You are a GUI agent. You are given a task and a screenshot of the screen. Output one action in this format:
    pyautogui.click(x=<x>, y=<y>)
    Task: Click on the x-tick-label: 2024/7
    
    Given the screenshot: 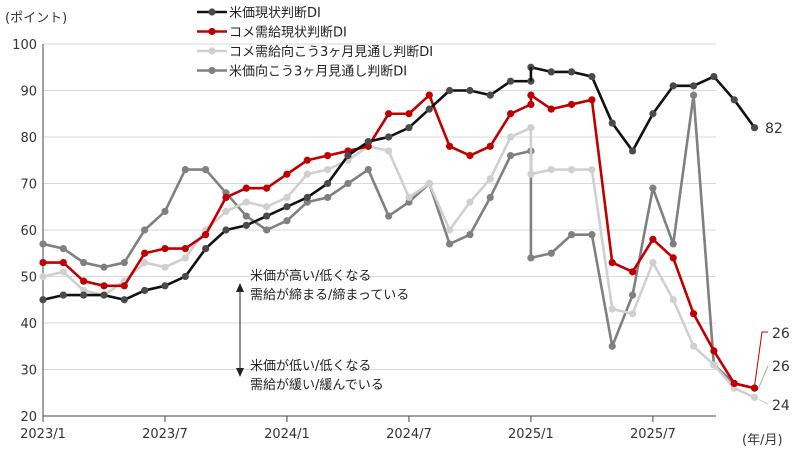 What is the action you would take?
    pyautogui.click(x=409, y=434)
    